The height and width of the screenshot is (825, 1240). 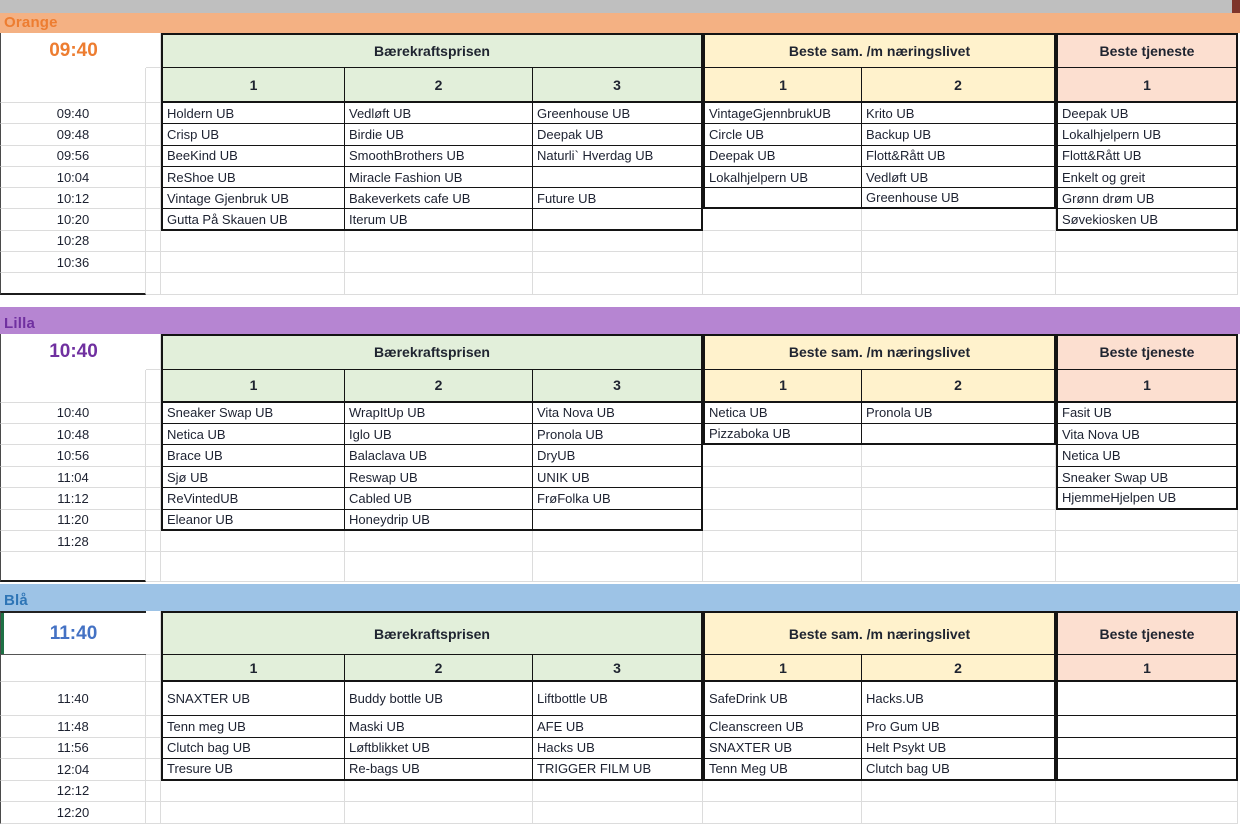 What do you see at coordinates (73, 456) in the screenshot?
I see `time-cell: 10:56` at bounding box center [73, 456].